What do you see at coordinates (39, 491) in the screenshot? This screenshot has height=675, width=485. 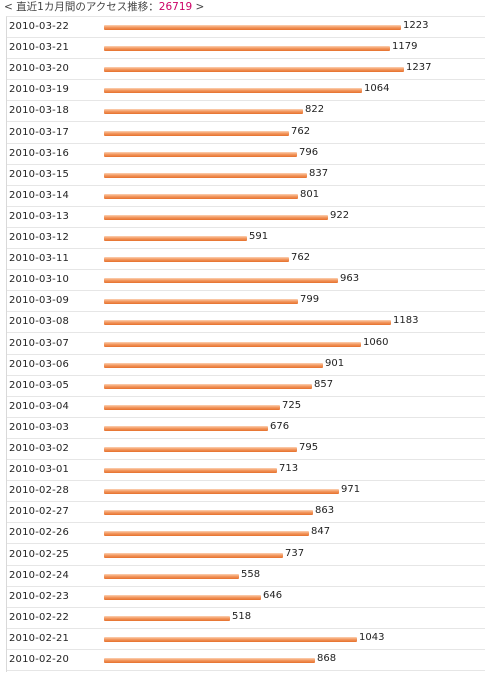 I see `category-label: 2010-02-28` at bounding box center [39, 491].